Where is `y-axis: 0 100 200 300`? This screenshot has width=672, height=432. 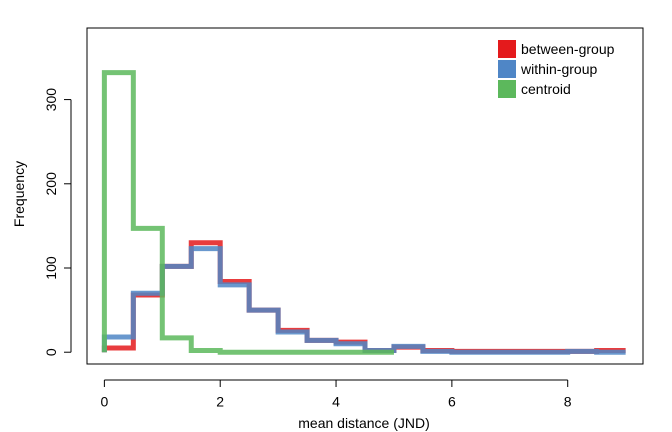
y-axis: 0 100 200 300 is located at coordinates (57, 222).